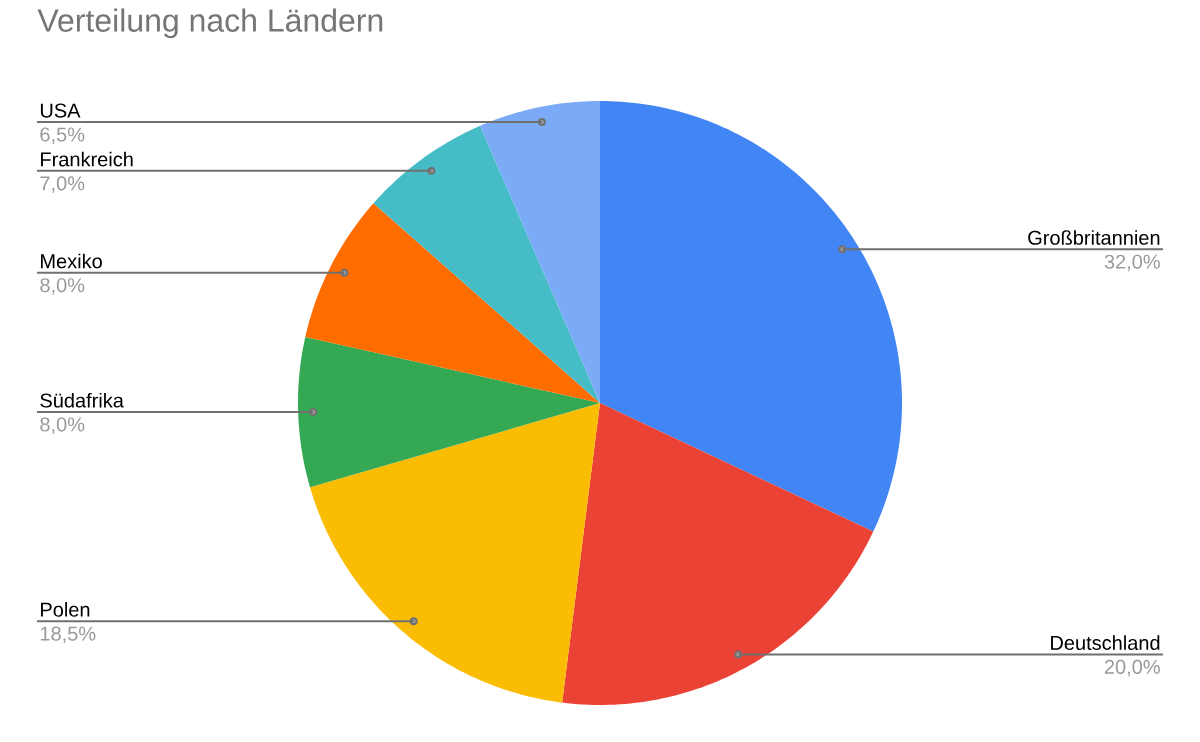  Describe the element at coordinates (71, 261) in the screenshot. I see `slice-label: Mexiko` at that location.